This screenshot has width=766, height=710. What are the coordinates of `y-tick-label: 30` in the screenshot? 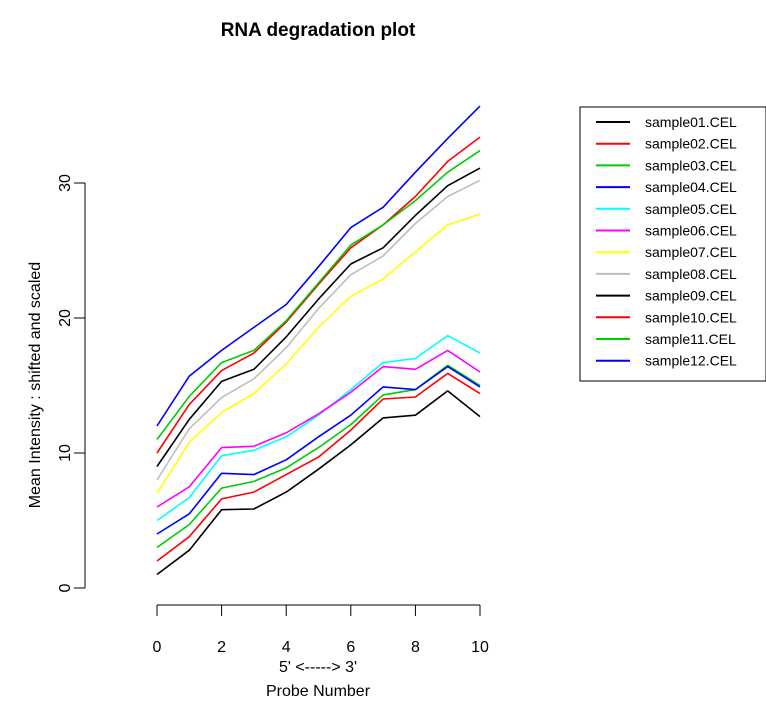 It's located at (65, 183).